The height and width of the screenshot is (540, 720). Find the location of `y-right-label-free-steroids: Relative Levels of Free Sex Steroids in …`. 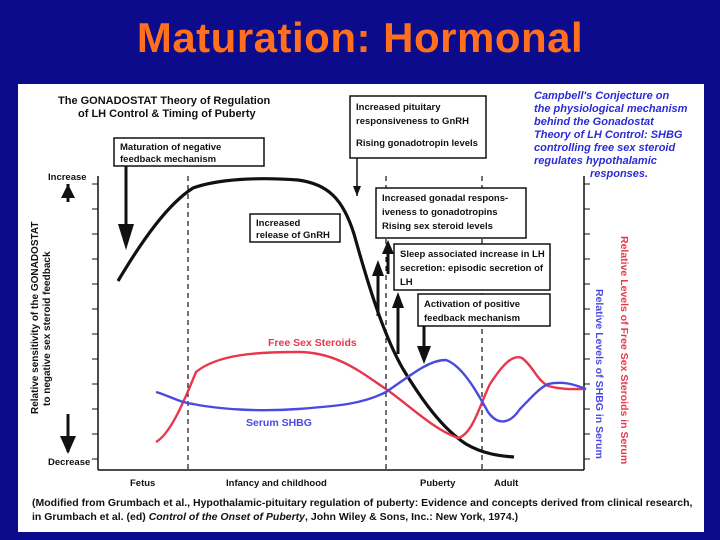

y-right-label-free-steroids: Relative Levels of Free Sex Steroids in … is located at coordinates (624, 350).